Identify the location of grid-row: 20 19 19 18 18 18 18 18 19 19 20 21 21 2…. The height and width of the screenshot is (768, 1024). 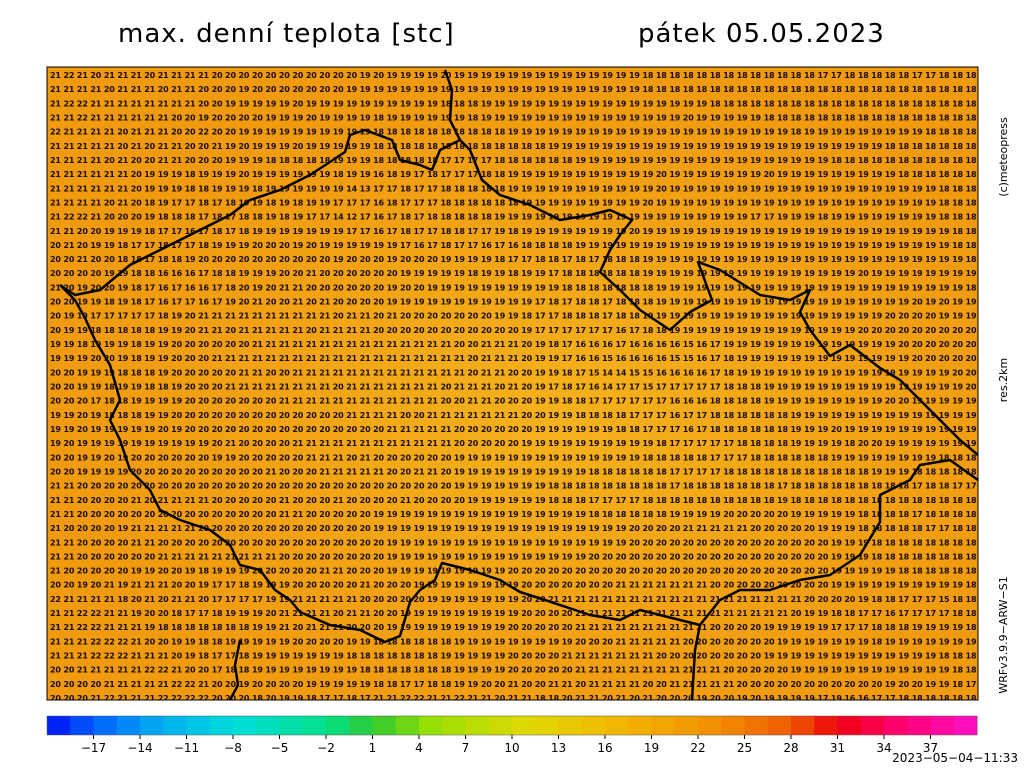
(520, 330).